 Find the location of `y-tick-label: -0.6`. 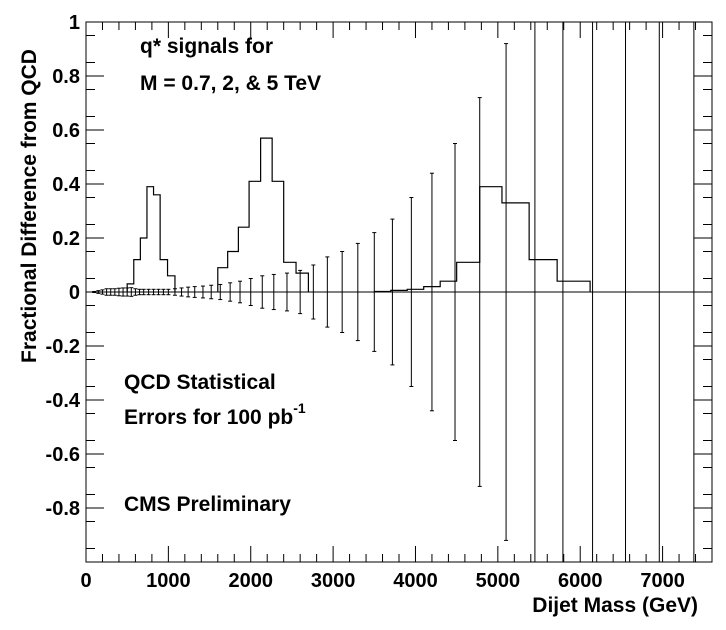

y-tick-label: -0.6 is located at coordinates (63, 455).